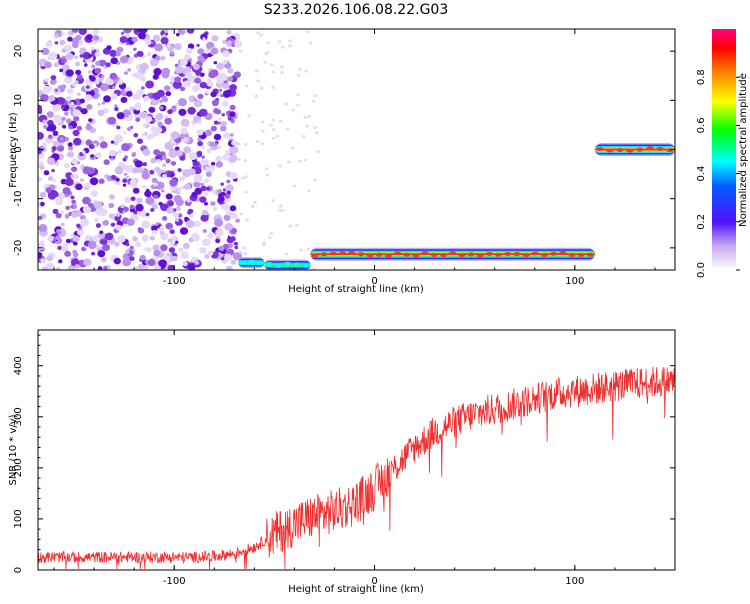 Image resolution: width=750 pixels, height=604 pixels. Describe the element at coordinates (374, 581) in the screenshot. I see `snr-xtick-label: 0` at that location.